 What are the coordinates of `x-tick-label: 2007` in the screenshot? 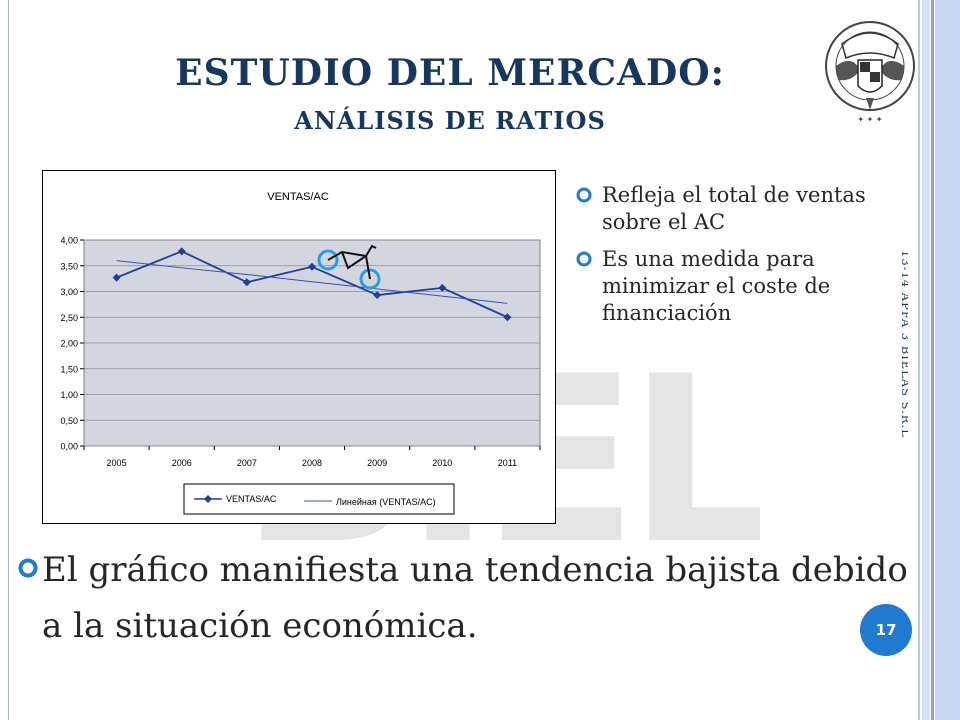 It's located at (247, 463).